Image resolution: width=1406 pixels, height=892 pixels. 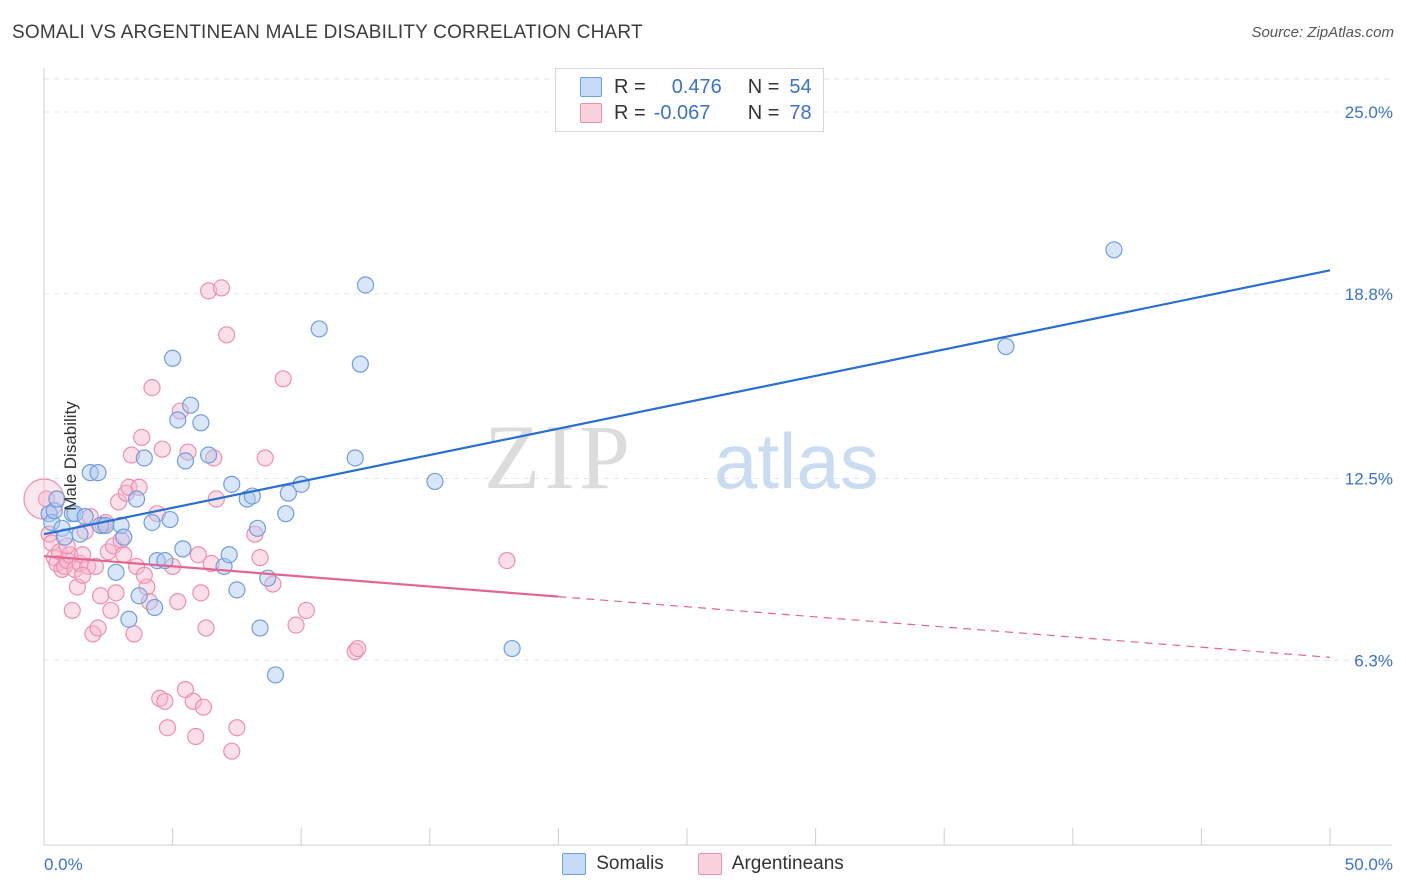 What do you see at coordinates (630, 86) in the screenshot?
I see `somalis-r-label: R =` at bounding box center [630, 86].